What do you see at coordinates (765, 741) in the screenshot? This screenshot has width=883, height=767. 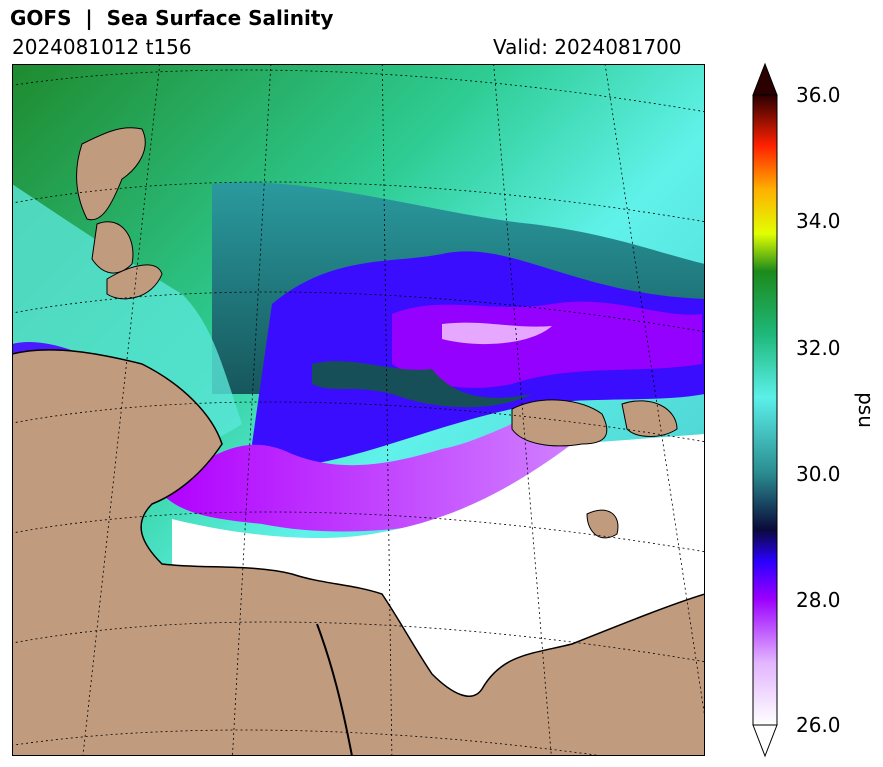 I see `colorbar-bottom-extension` at bounding box center [765, 741].